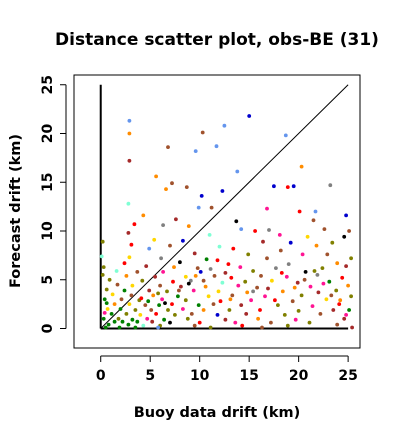  Describe the element at coordinates (48, 84) in the screenshot. I see `y-tick-label: 25` at that location.